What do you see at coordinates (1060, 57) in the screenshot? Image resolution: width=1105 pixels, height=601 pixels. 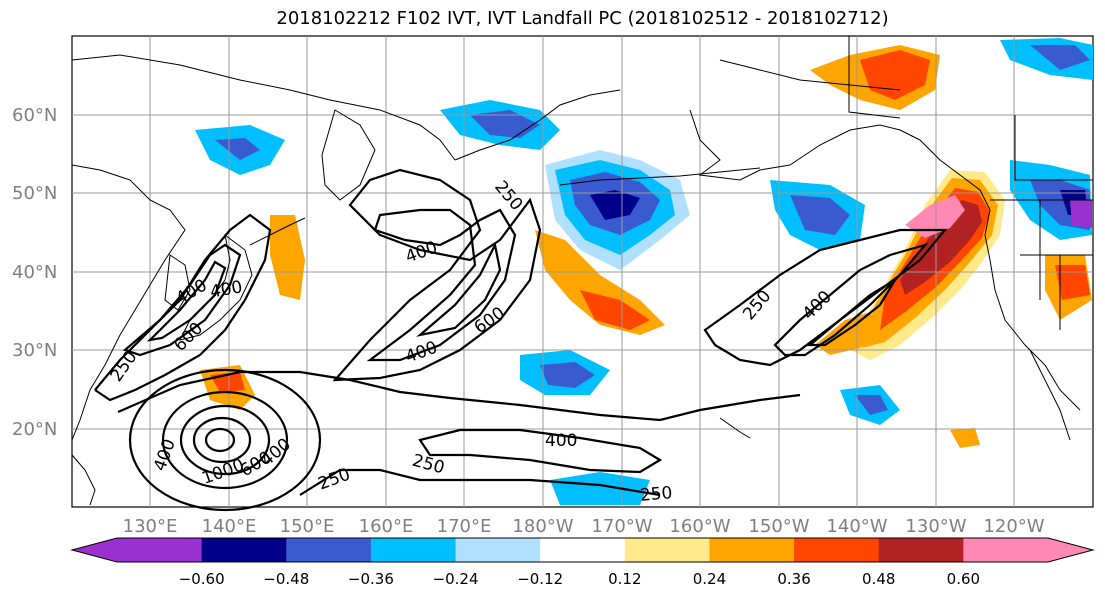 I see `shade-ne-mid` at bounding box center [1060, 57].